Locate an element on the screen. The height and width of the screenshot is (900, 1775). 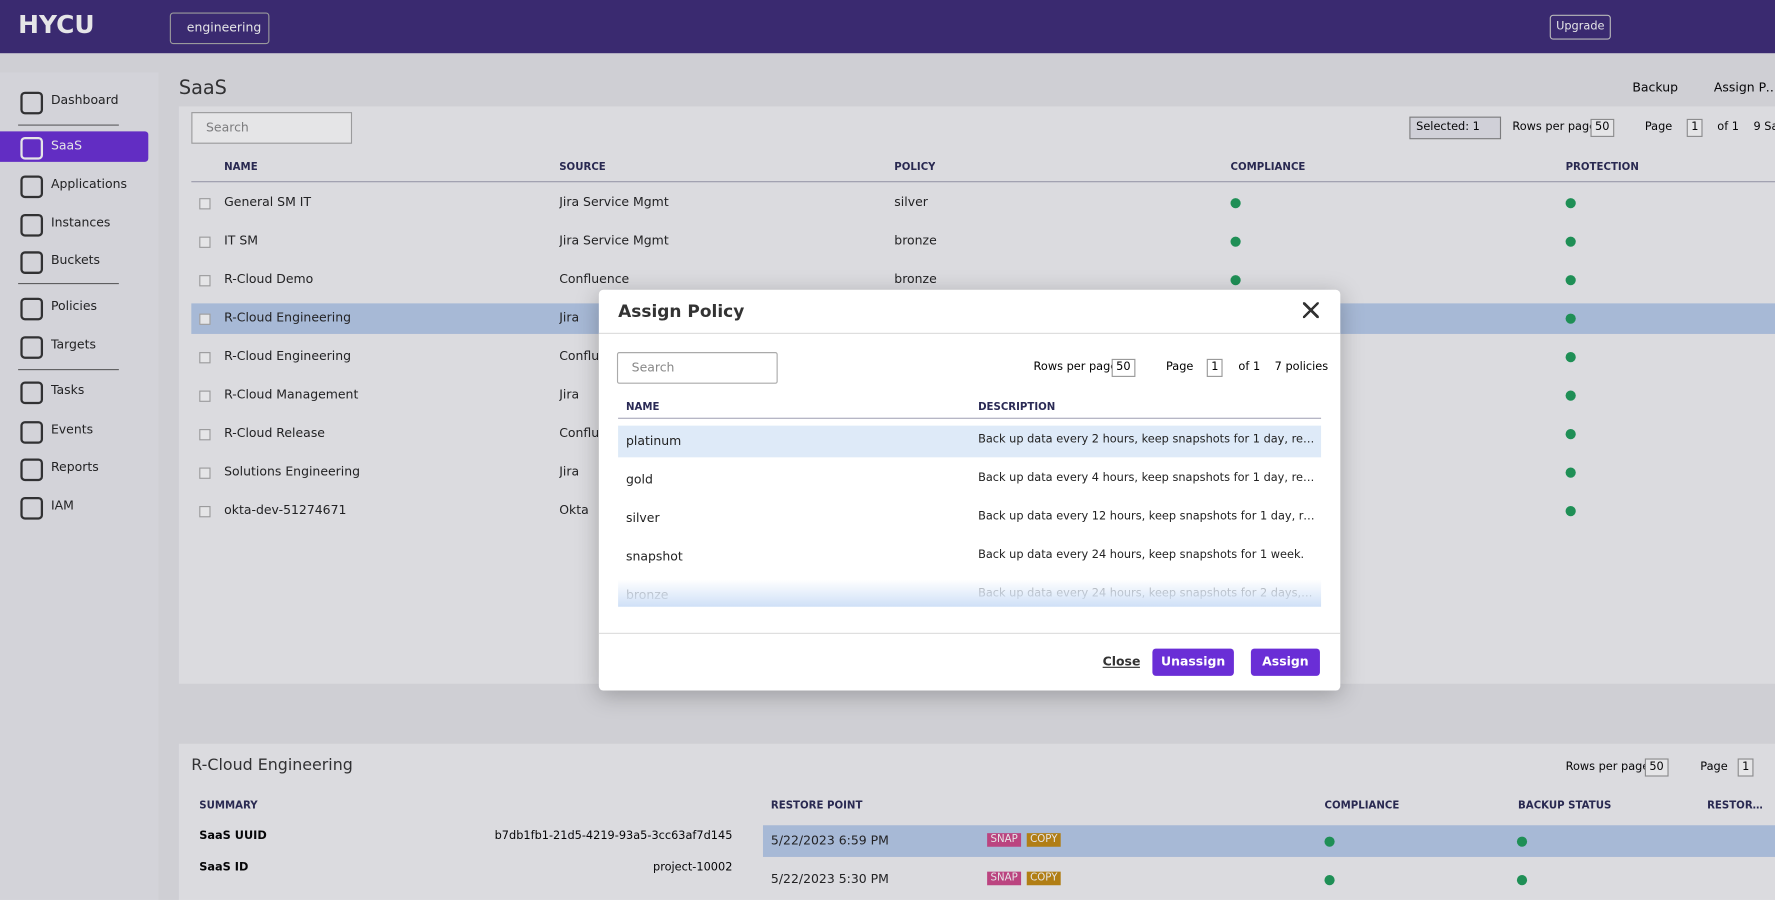
search-input: Search is located at coordinates (272, 128).